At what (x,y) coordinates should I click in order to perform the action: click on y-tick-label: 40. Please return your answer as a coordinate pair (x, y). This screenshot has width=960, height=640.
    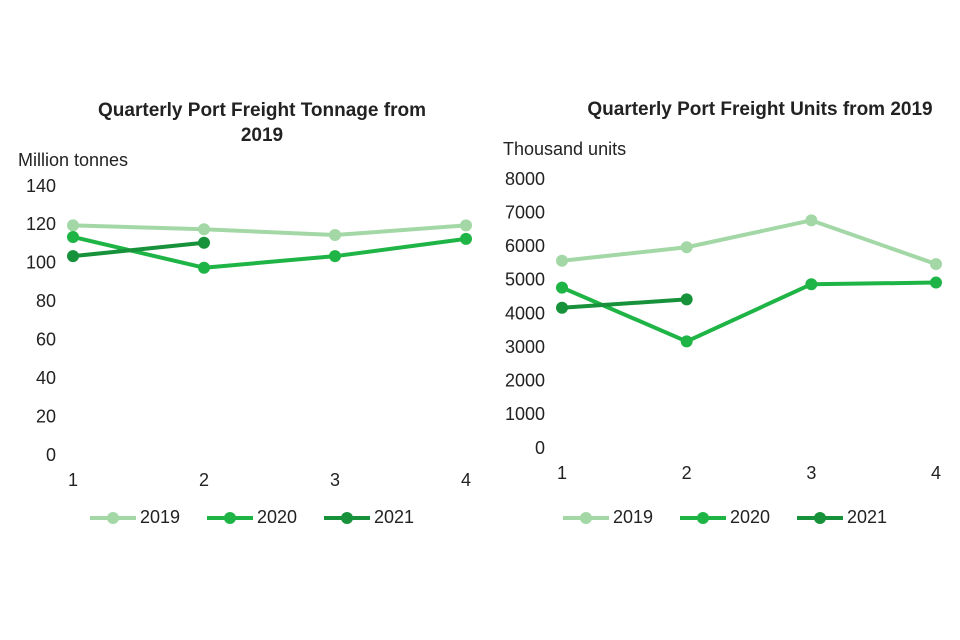
    Looking at the image, I should click on (46, 378).